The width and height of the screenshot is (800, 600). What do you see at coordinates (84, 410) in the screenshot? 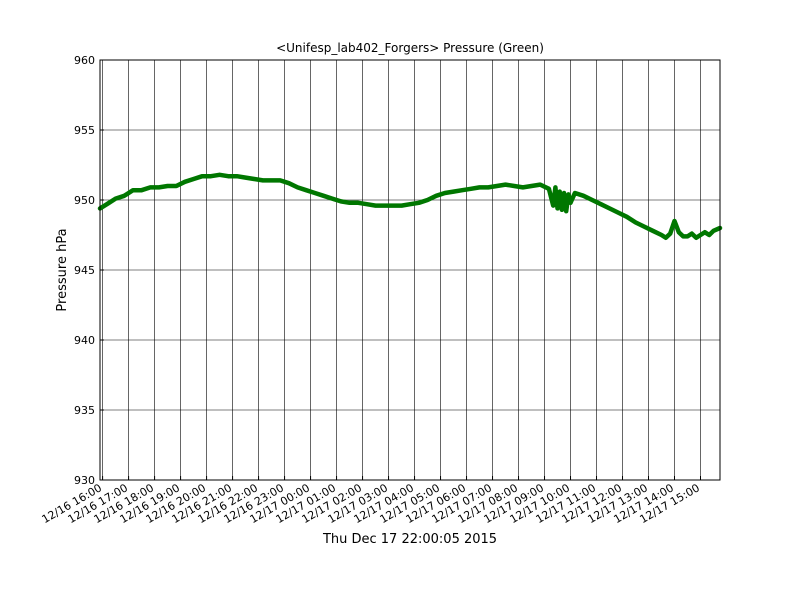
I see `y-tick-label: 935` at bounding box center [84, 410].